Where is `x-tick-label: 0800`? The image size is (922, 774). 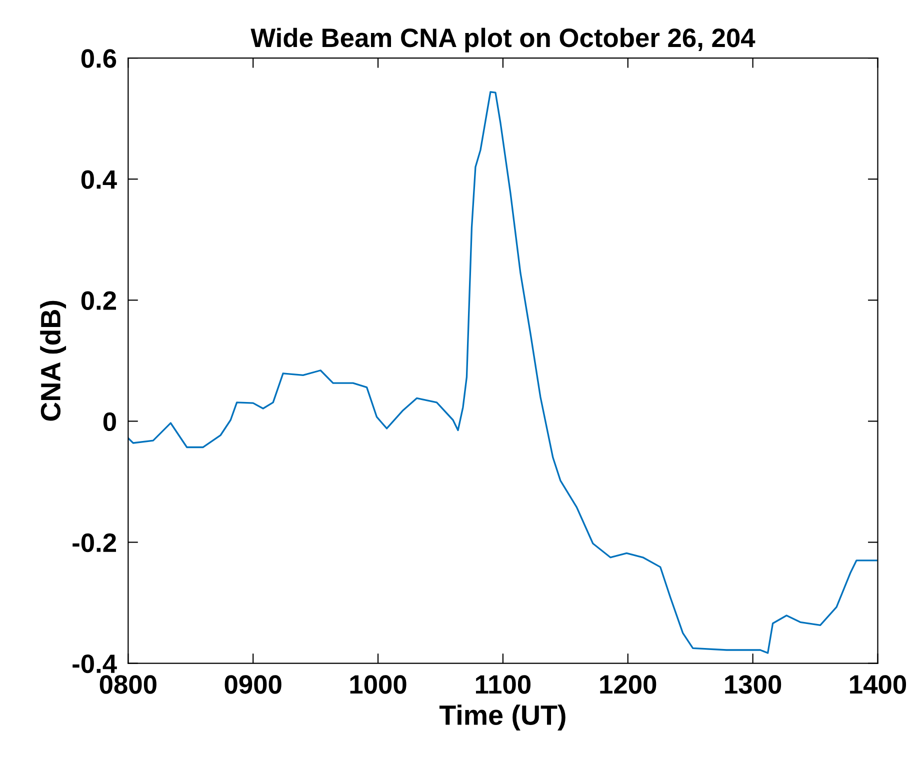 x-tick-label: 0800 is located at coordinates (128, 684).